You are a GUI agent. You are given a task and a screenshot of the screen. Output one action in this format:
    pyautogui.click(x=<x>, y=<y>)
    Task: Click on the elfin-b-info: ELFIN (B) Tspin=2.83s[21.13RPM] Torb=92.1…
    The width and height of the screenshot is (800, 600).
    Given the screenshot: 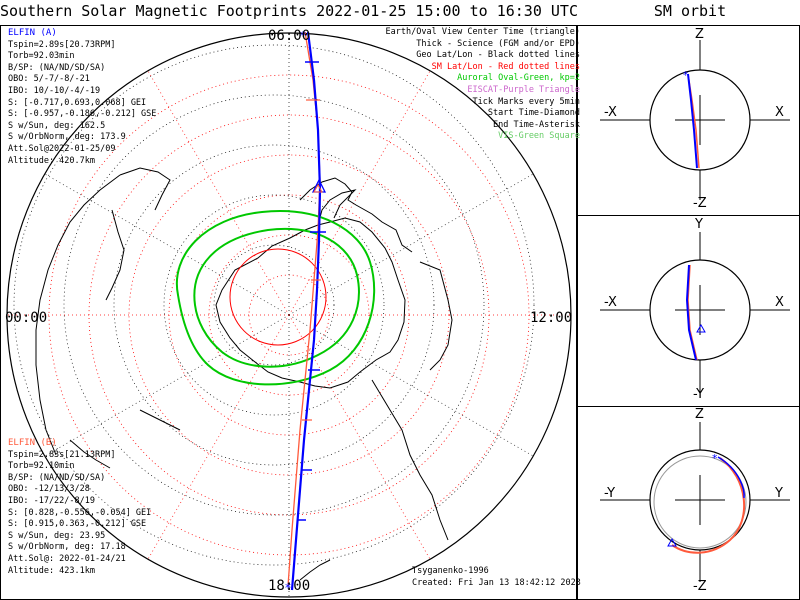 What is the action you would take?
    pyautogui.click(x=79, y=507)
    